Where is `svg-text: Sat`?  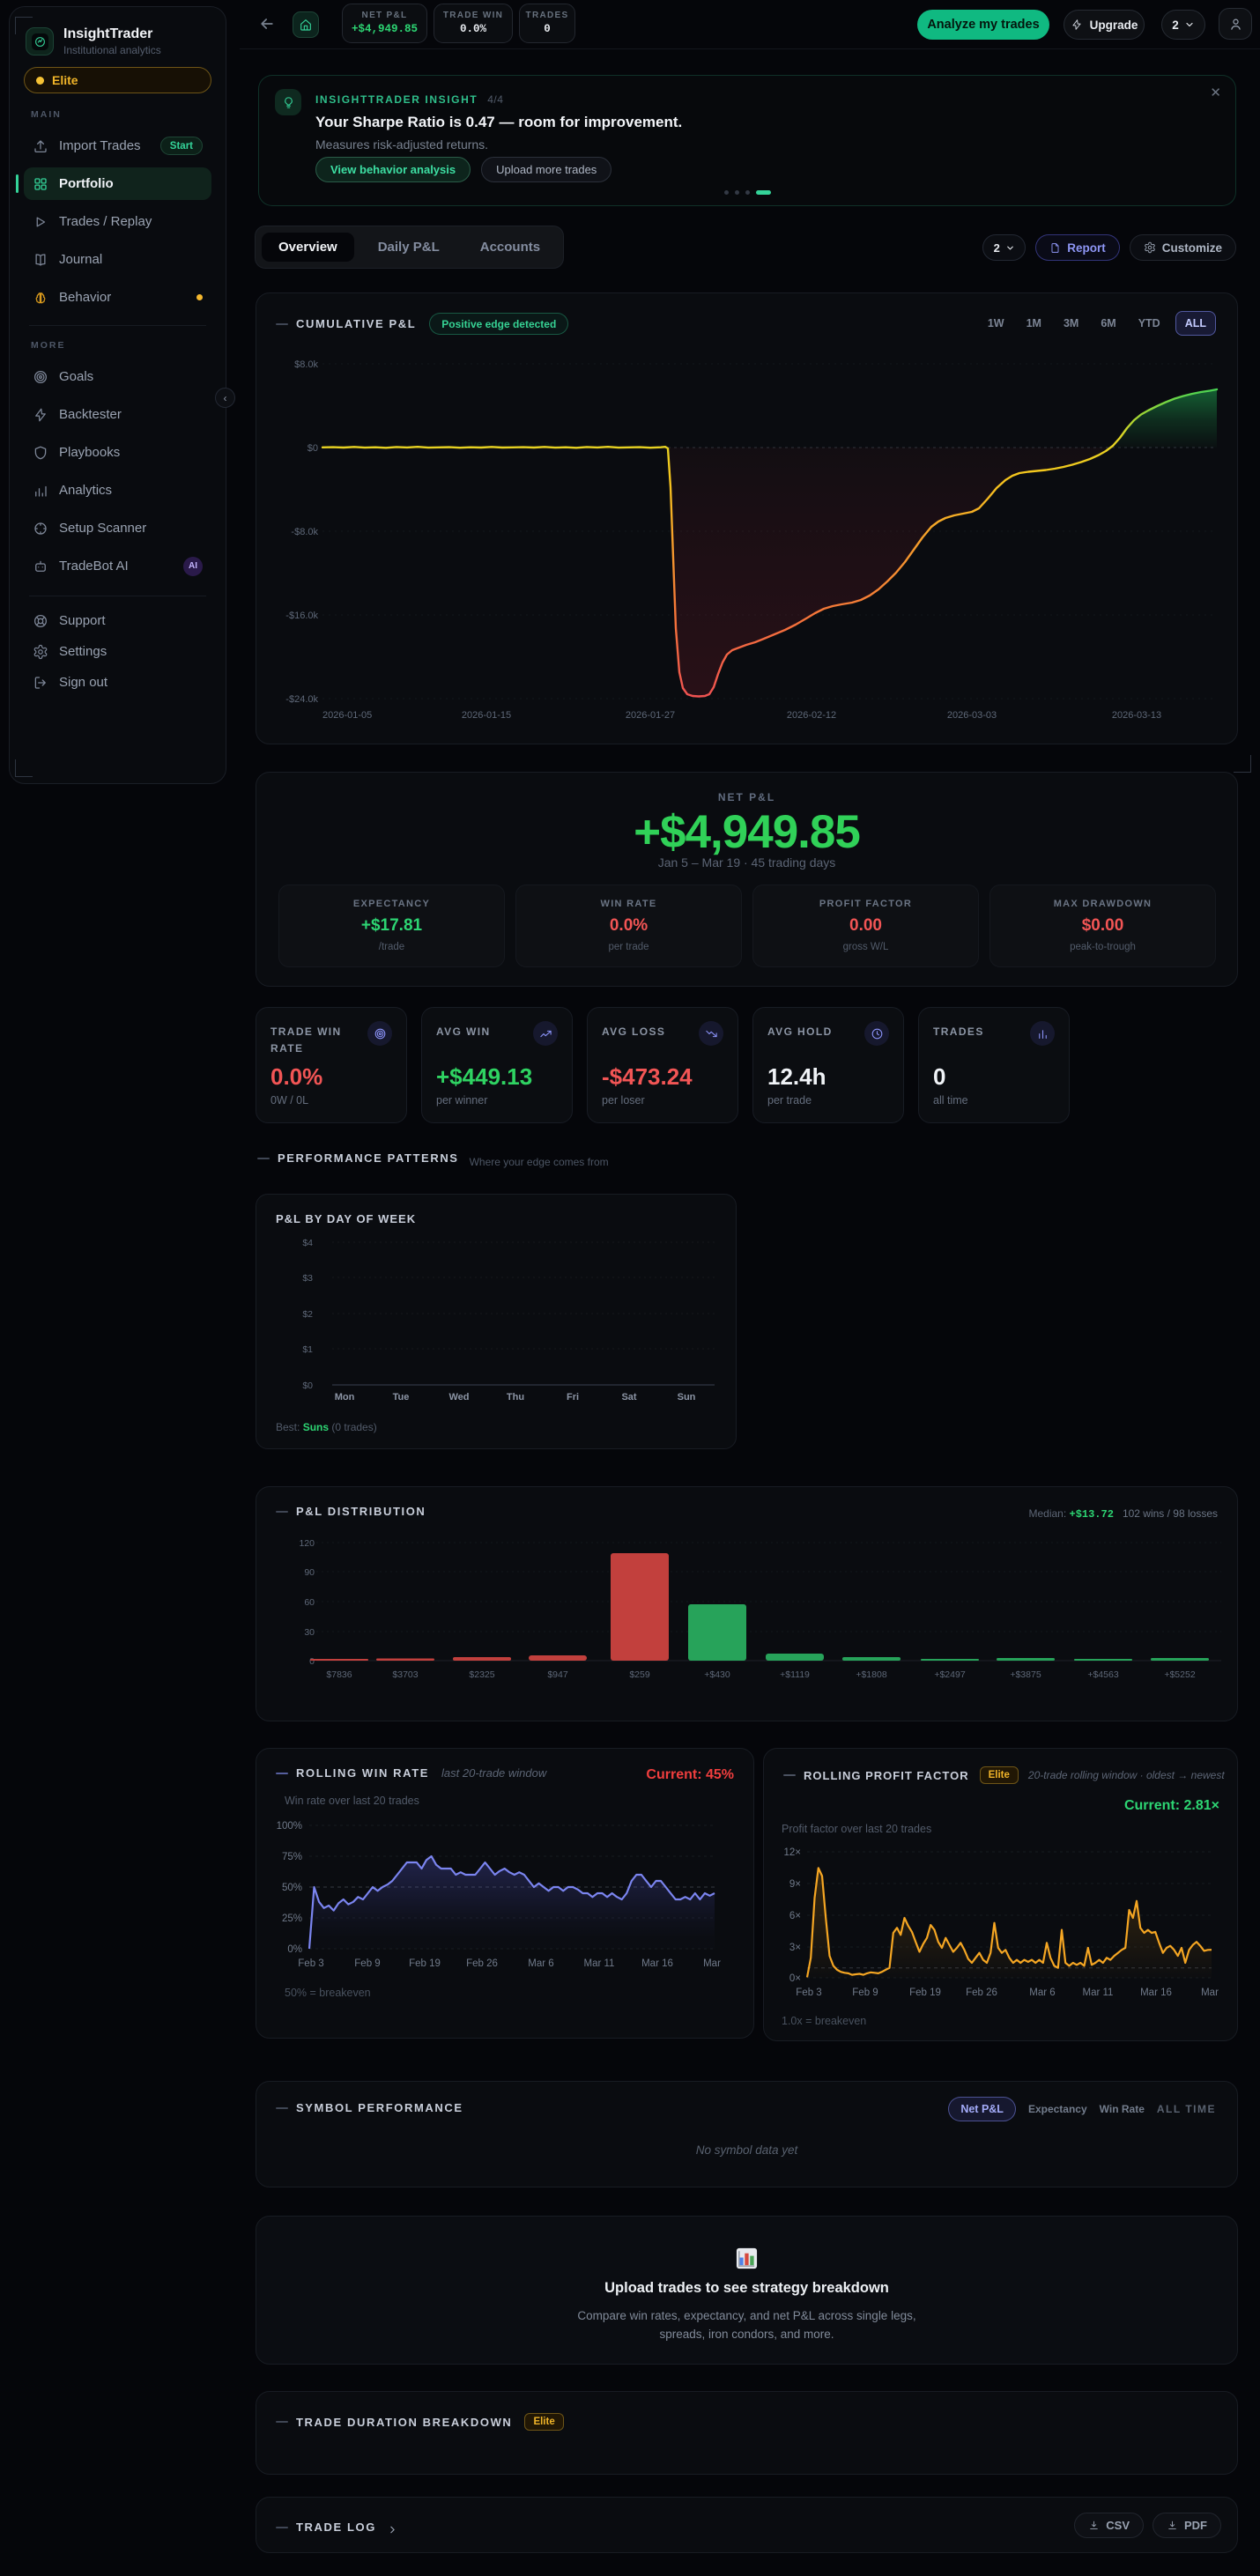
svg-text: Sat is located at coordinates (628, 1397).